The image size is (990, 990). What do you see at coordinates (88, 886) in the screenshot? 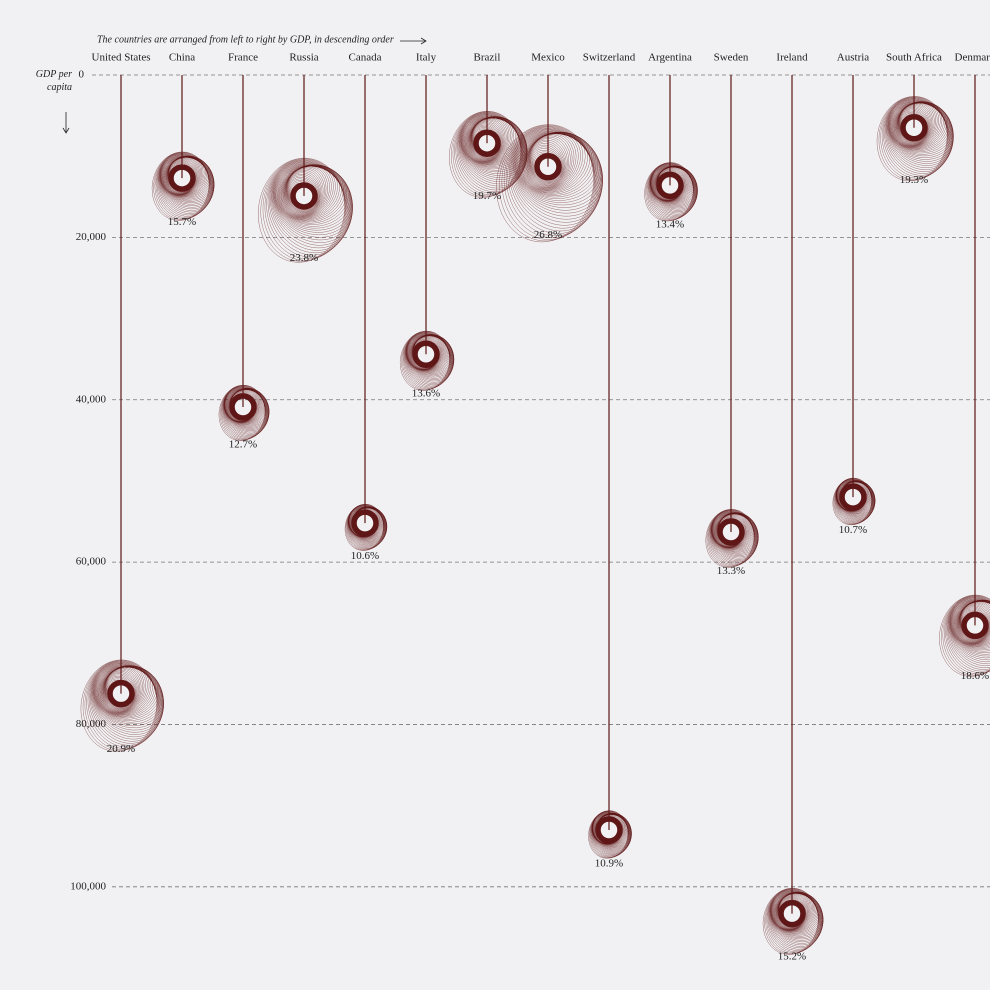
I see `y-tick-label: 100,000` at bounding box center [88, 886].